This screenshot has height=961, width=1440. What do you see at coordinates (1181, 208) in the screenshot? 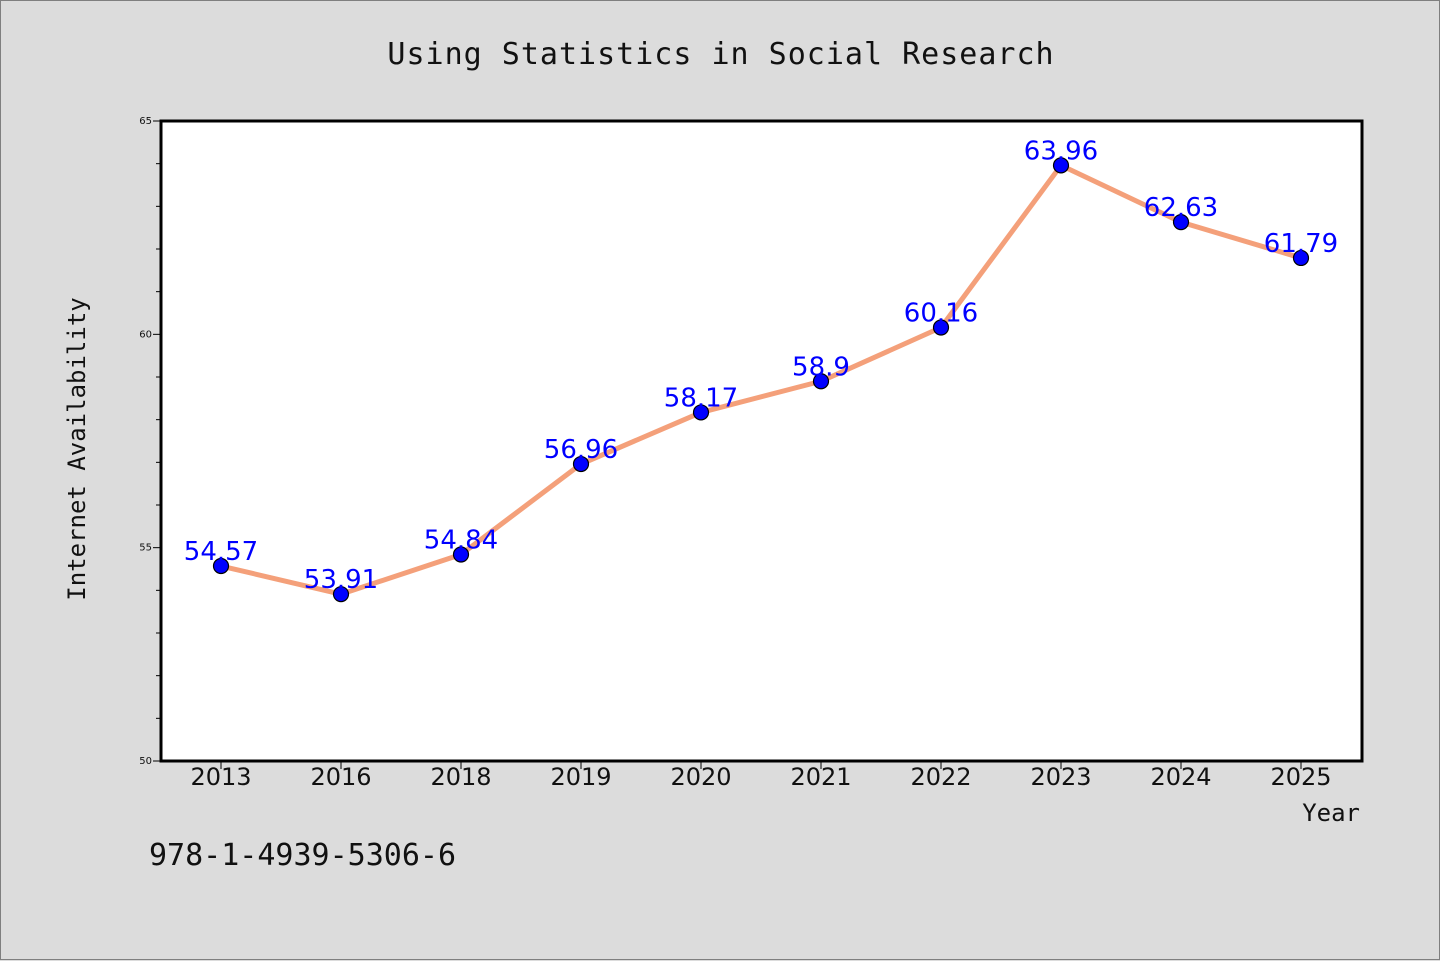
I see `data-label: 62.63` at bounding box center [1181, 208].